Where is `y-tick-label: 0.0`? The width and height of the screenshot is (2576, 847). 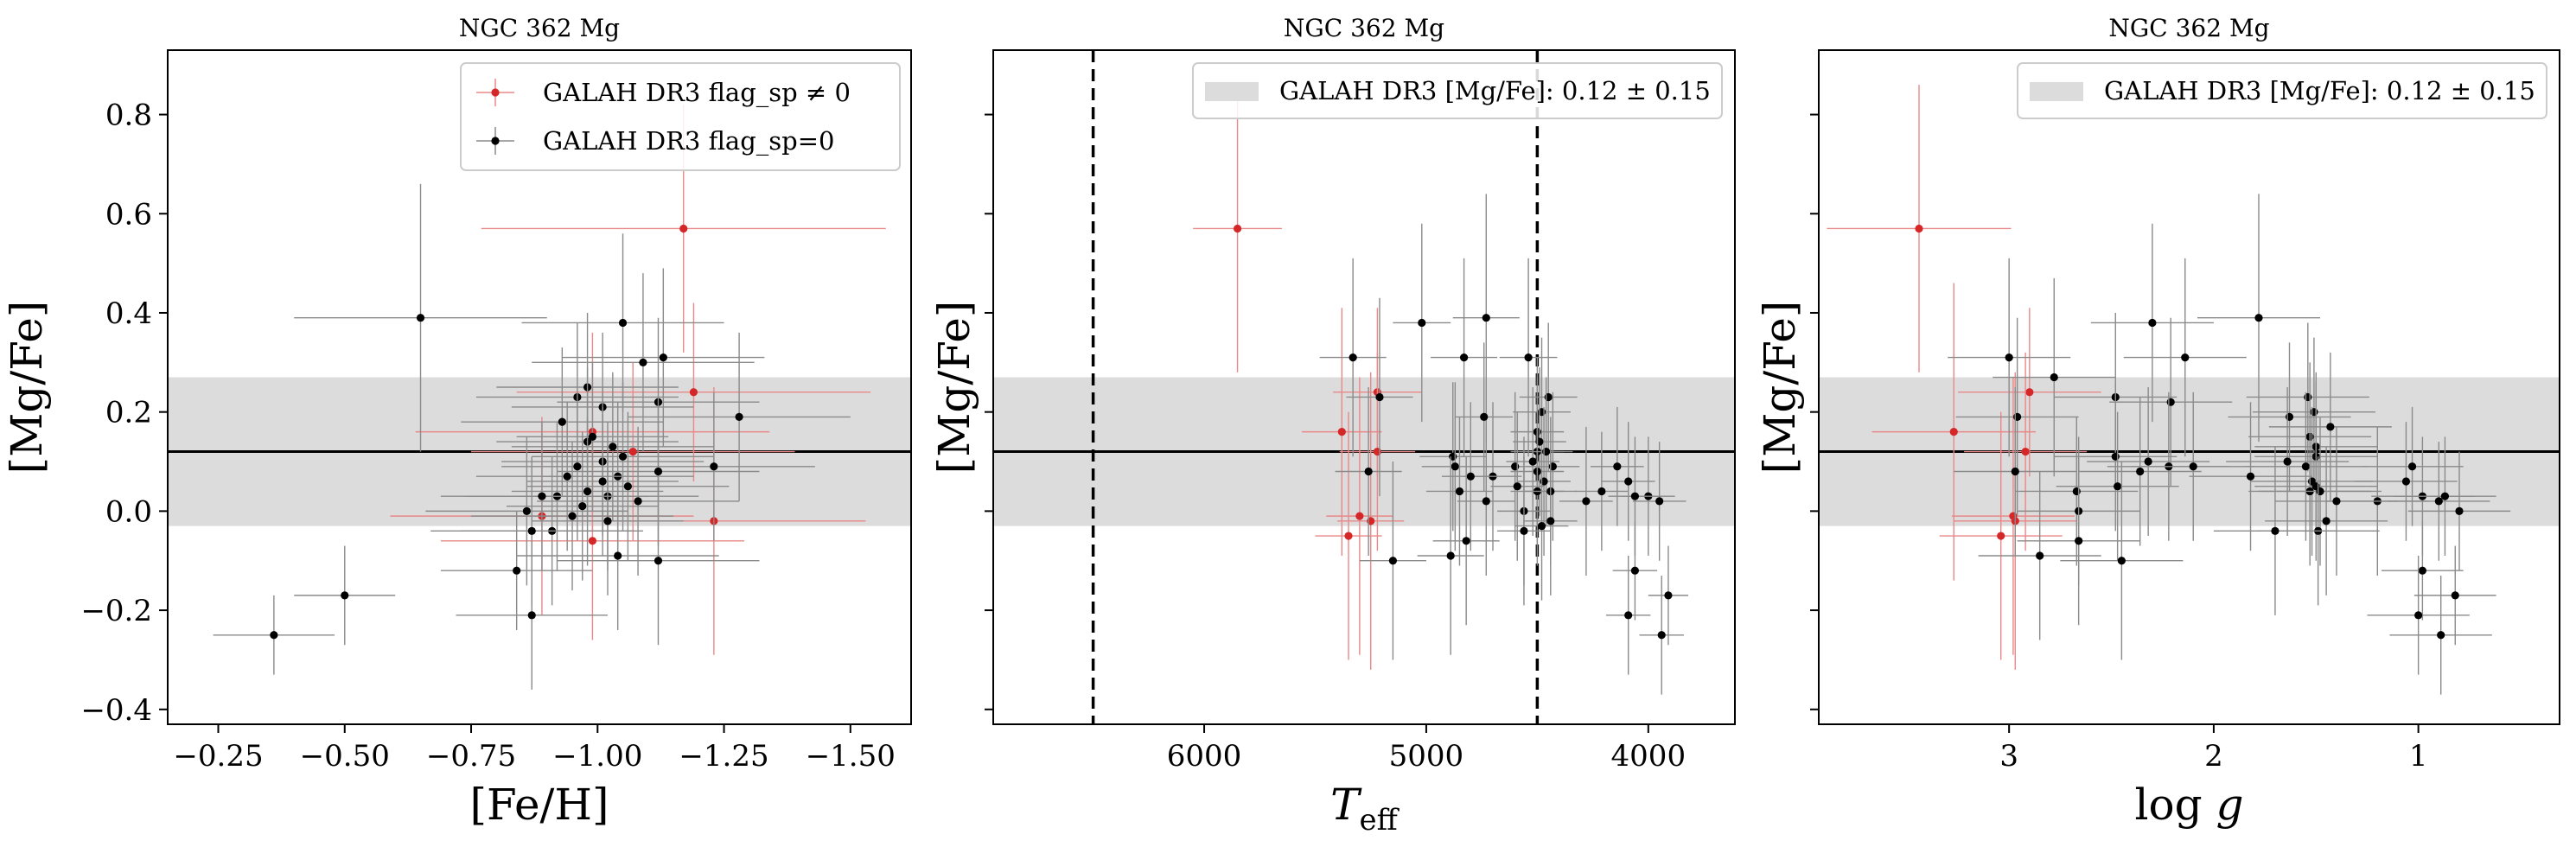
y-tick-label: 0.0 is located at coordinates (128, 511).